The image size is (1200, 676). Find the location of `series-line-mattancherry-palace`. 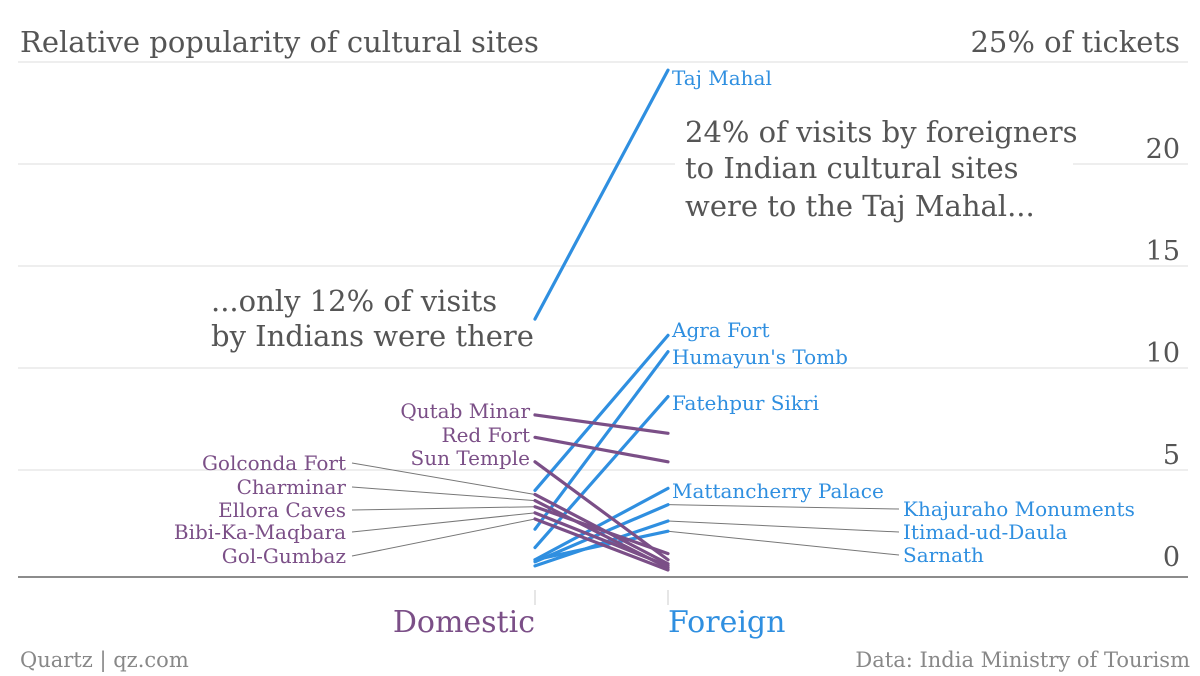

series-line-mattancherry-palace is located at coordinates (601, 524).